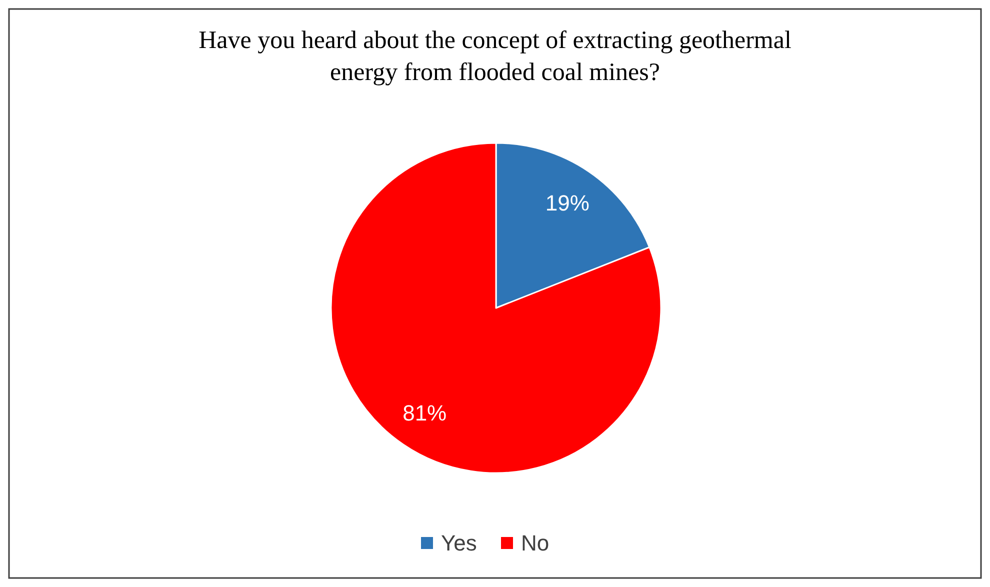  Describe the element at coordinates (567, 203) in the screenshot. I see `data-label: 19%` at that location.